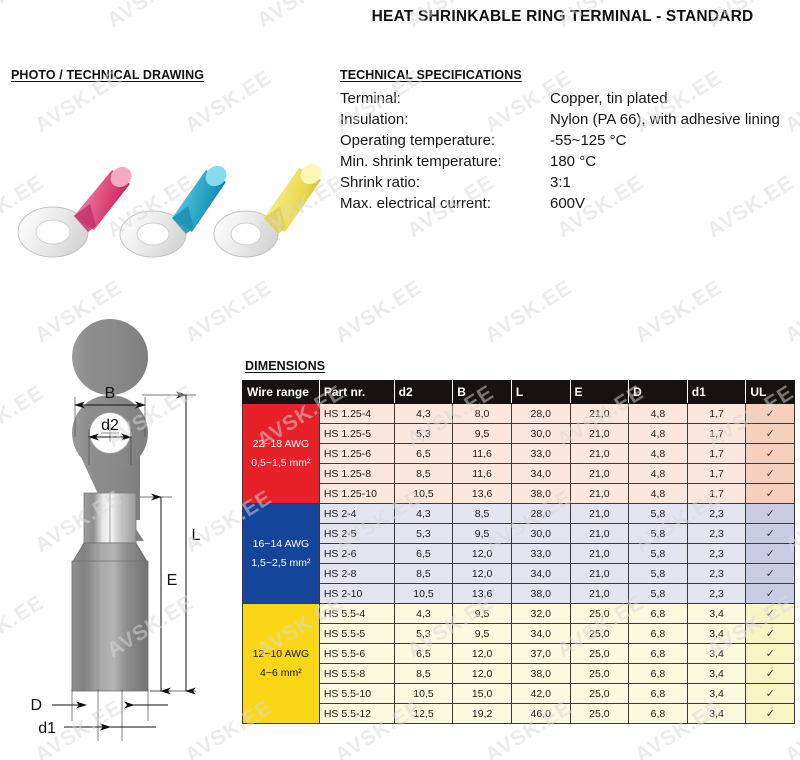 This screenshot has width=800, height=760. What do you see at coordinates (356, 473) in the screenshot?
I see `cell-part-nr: HS 1.25-8` at bounding box center [356, 473].